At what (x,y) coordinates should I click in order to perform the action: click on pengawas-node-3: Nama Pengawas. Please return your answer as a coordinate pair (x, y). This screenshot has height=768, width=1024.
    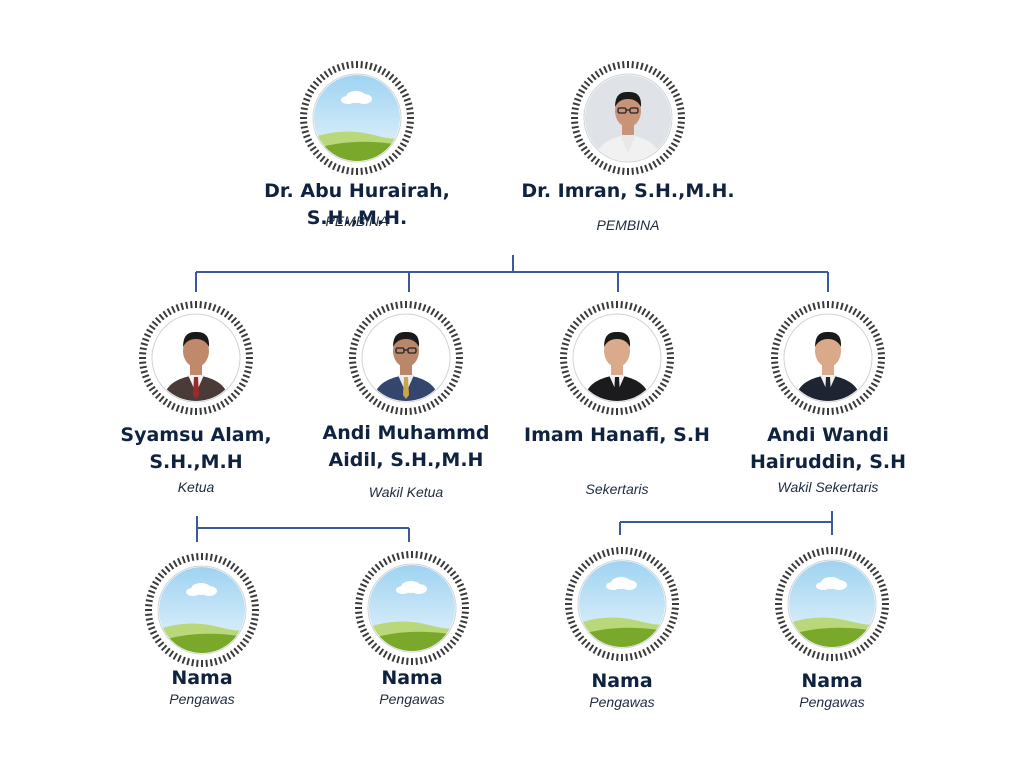
    Looking at the image, I should click on (622, 628).